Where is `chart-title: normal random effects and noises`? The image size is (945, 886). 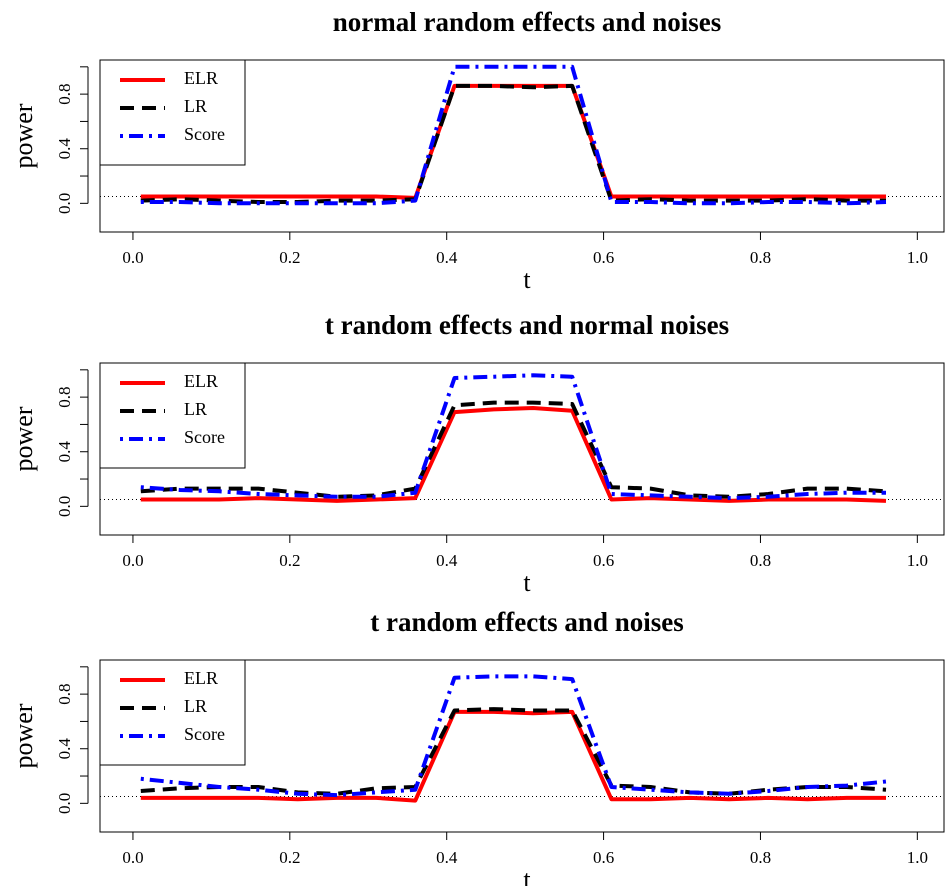
chart-title: normal random effects and noises is located at coordinates (527, 22).